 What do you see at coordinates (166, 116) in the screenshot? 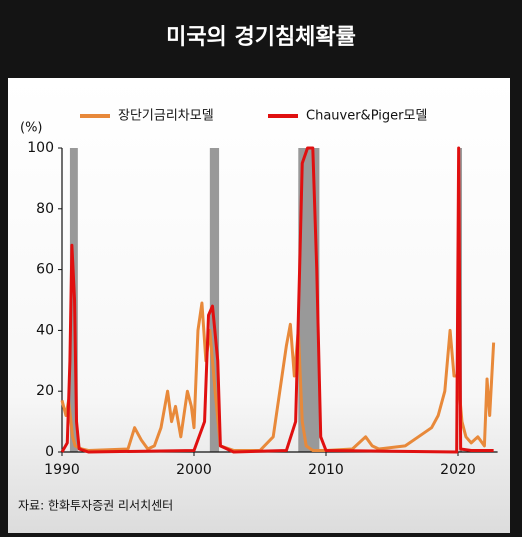
I see `legend-label: 장단기금리차모델` at bounding box center [166, 116].